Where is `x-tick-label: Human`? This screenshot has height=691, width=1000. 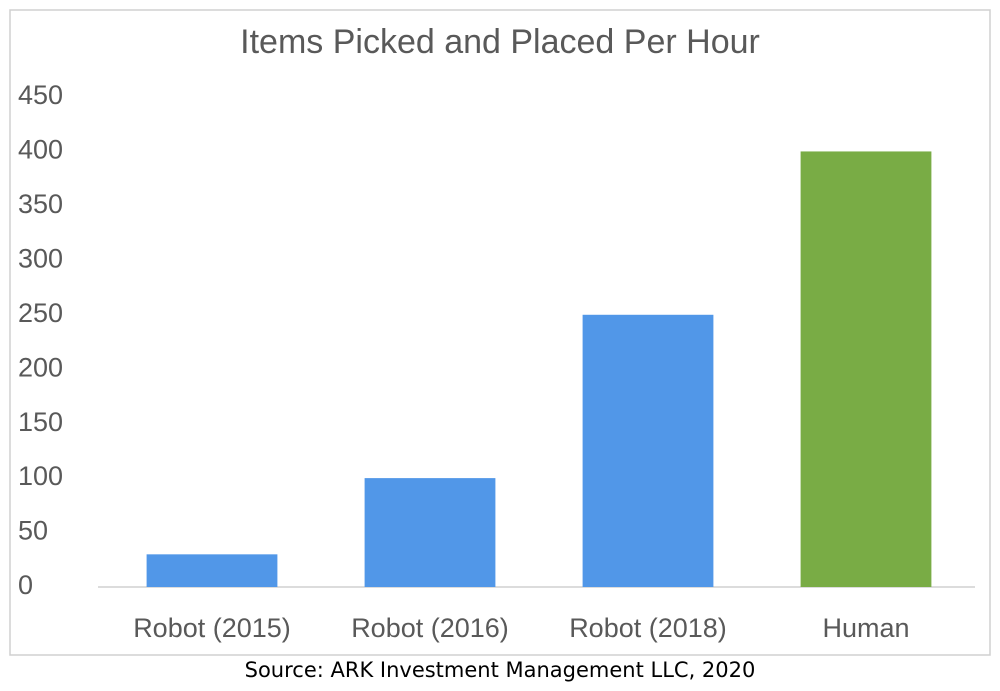 x-tick-label: Human is located at coordinates (865, 628).